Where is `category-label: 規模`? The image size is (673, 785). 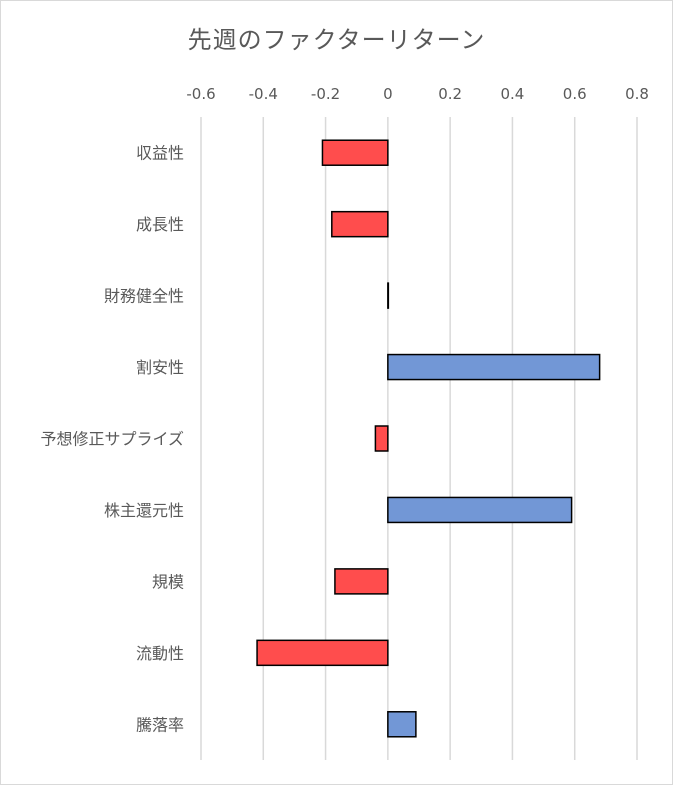 category-label: 規模 is located at coordinates (168, 581).